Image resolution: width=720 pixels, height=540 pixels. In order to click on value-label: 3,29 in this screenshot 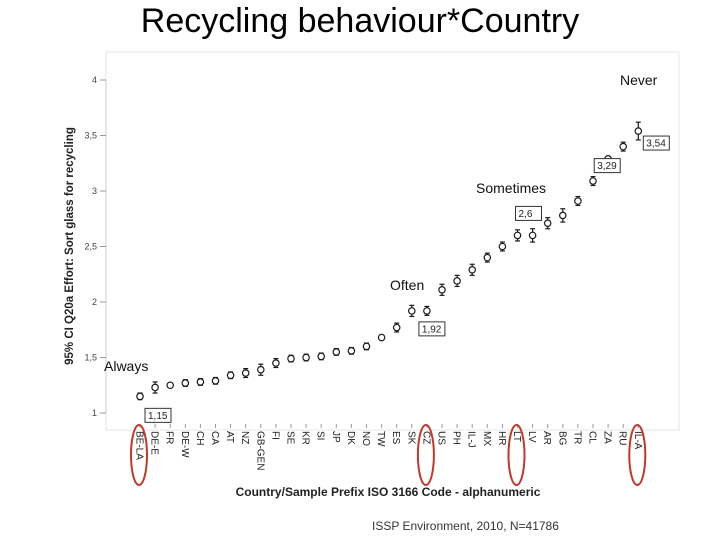, I will do `click(607, 166)`.